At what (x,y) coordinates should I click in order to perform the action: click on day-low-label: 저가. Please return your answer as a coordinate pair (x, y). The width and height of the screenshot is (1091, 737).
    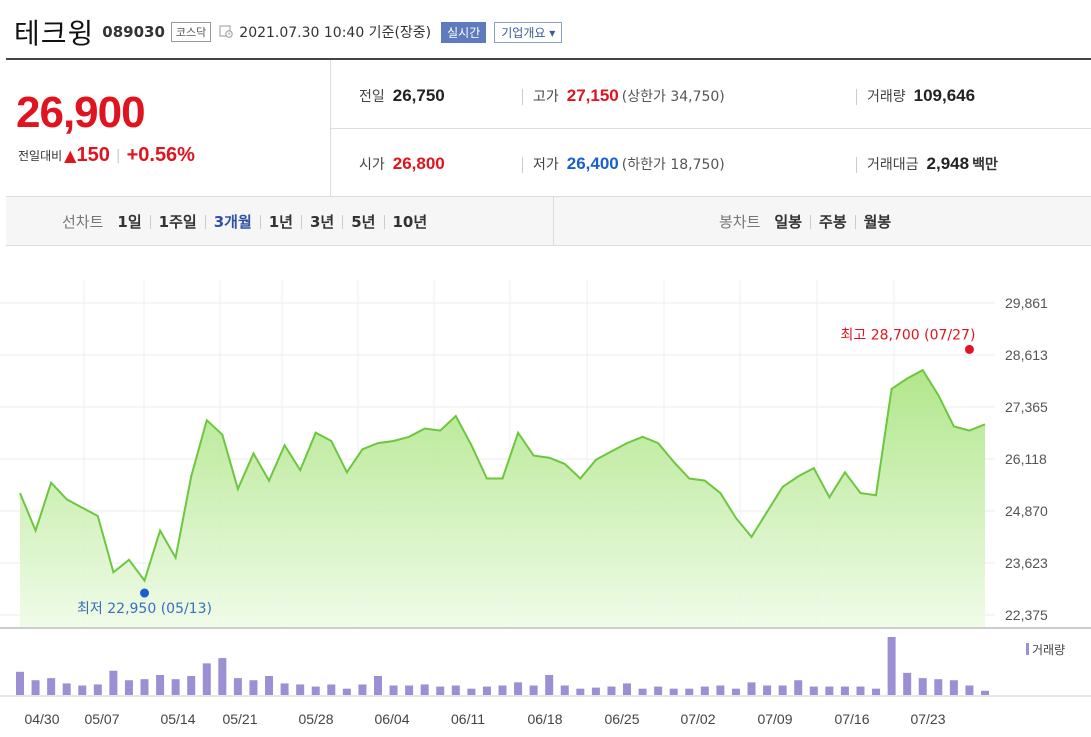
    Looking at the image, I should click on (546, 165).